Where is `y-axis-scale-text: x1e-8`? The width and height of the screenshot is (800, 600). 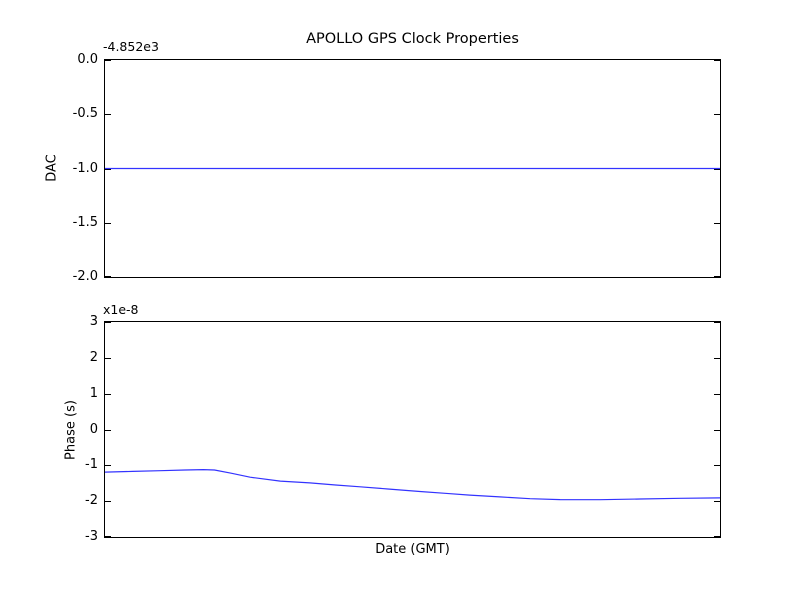 y-axis-scale-text: x1e-8 is located at coordinates (121, 309).